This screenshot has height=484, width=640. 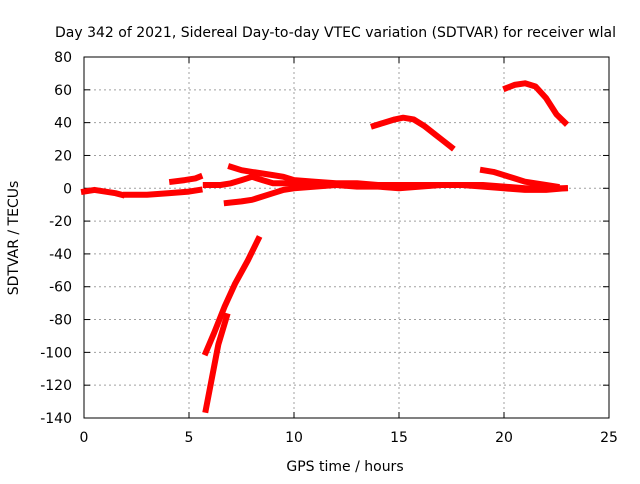 What do you see at coordinates (60, 222) in the screenshot?
I see `y-tick-label: -20` at bounding box center [60, 222].